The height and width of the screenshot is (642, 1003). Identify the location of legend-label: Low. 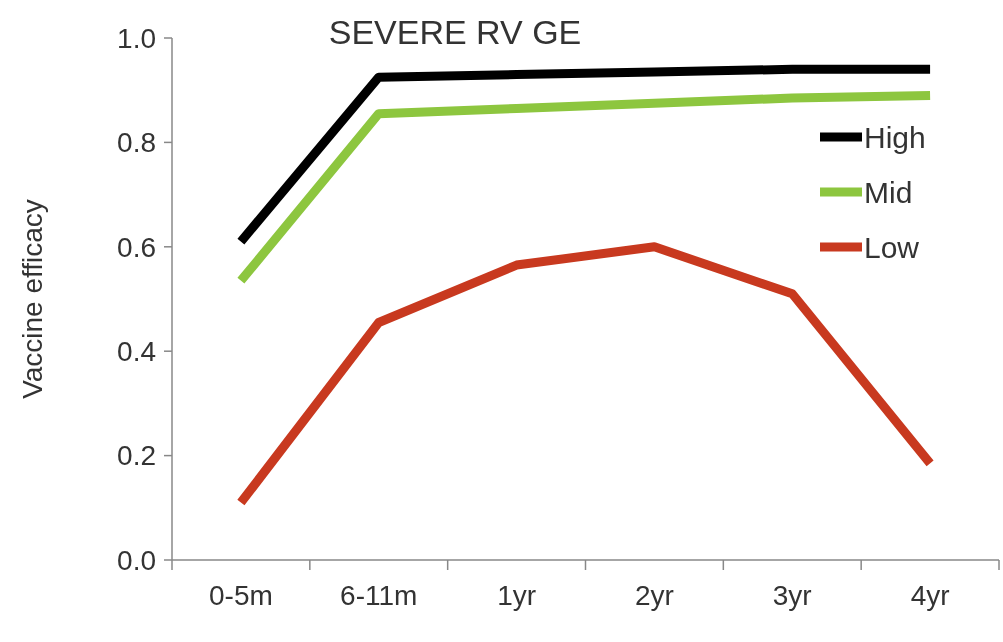
(892, 247).